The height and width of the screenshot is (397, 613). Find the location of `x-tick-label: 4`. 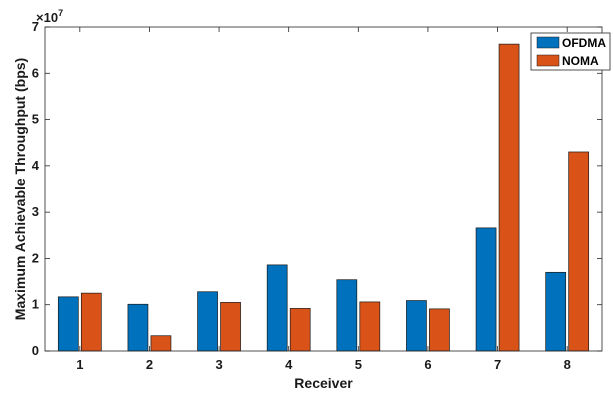

x-tick-label: 4 is located at coordinates (289, 364).